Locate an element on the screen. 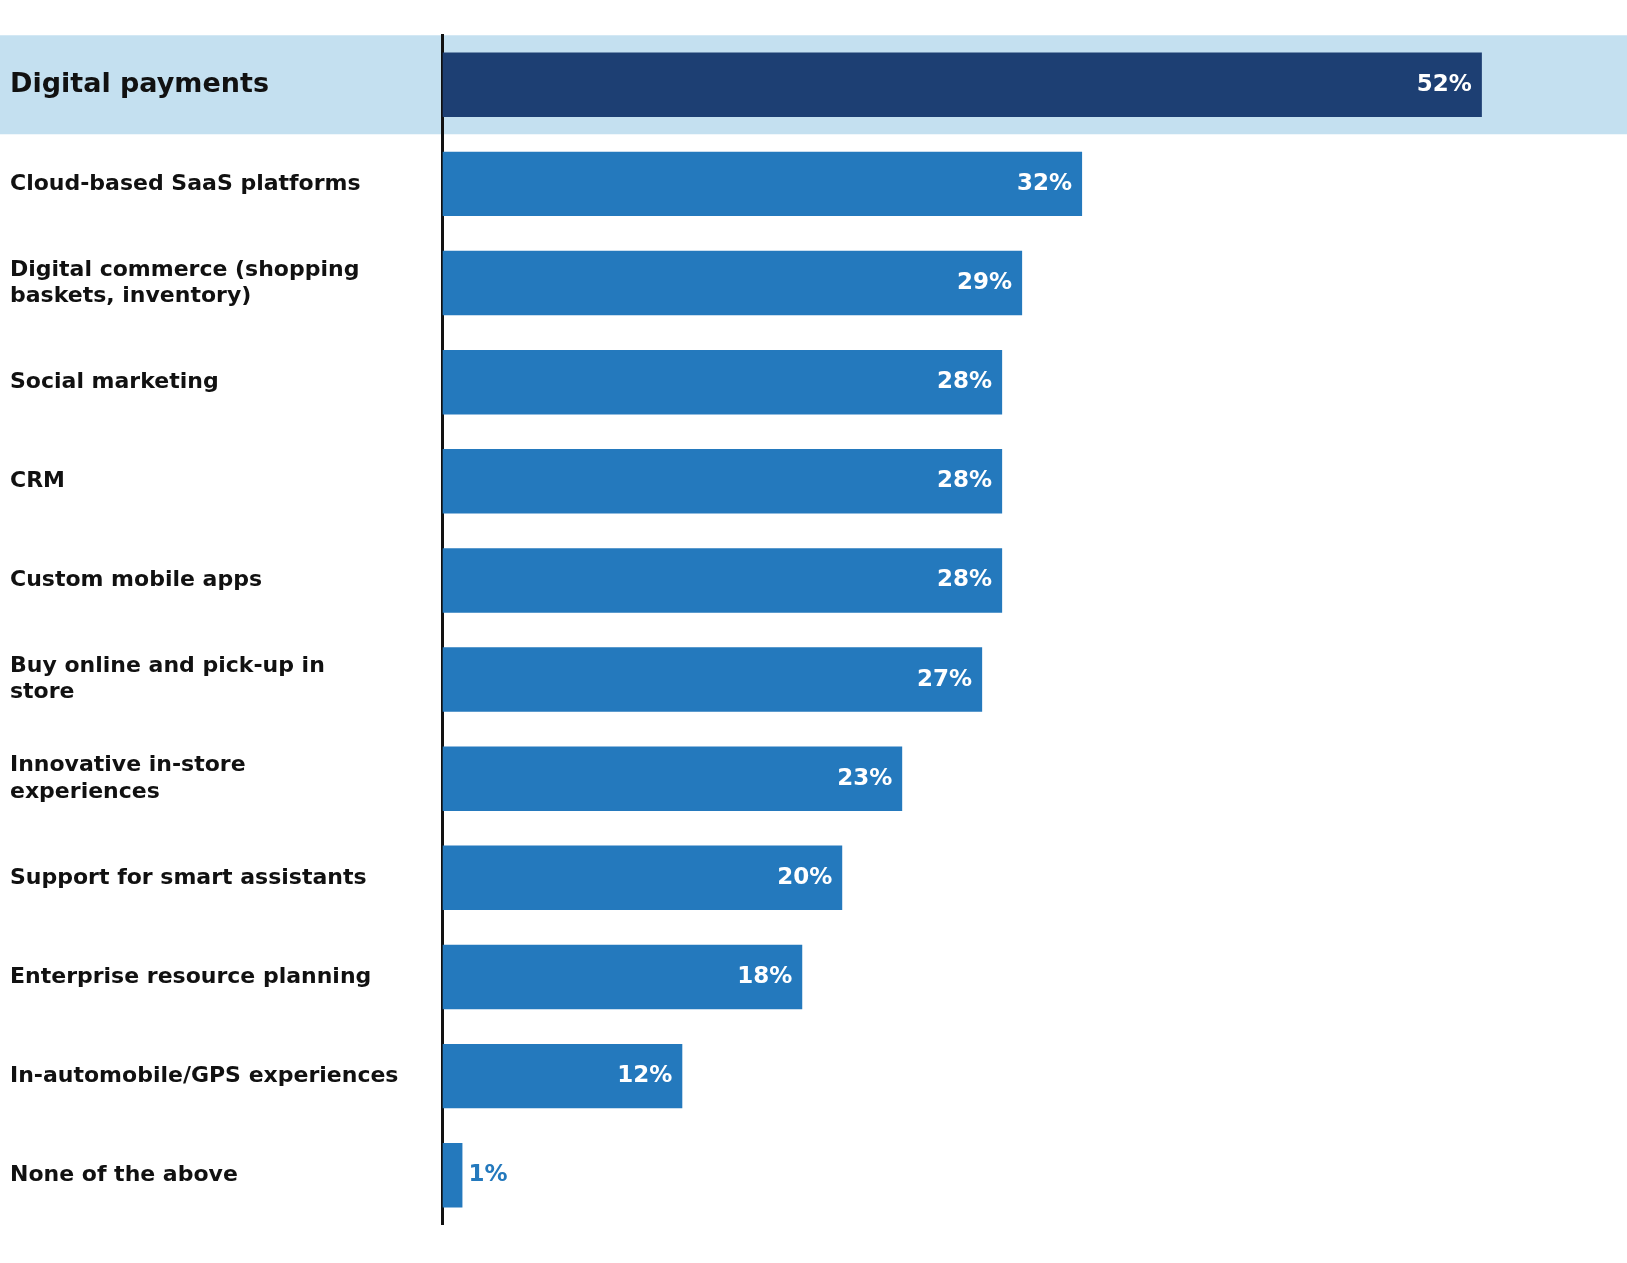 The height and width of the screenshot is (1263, 1627). y-tick-label: Enterprise resource planning is located at coordinates (191, 975).